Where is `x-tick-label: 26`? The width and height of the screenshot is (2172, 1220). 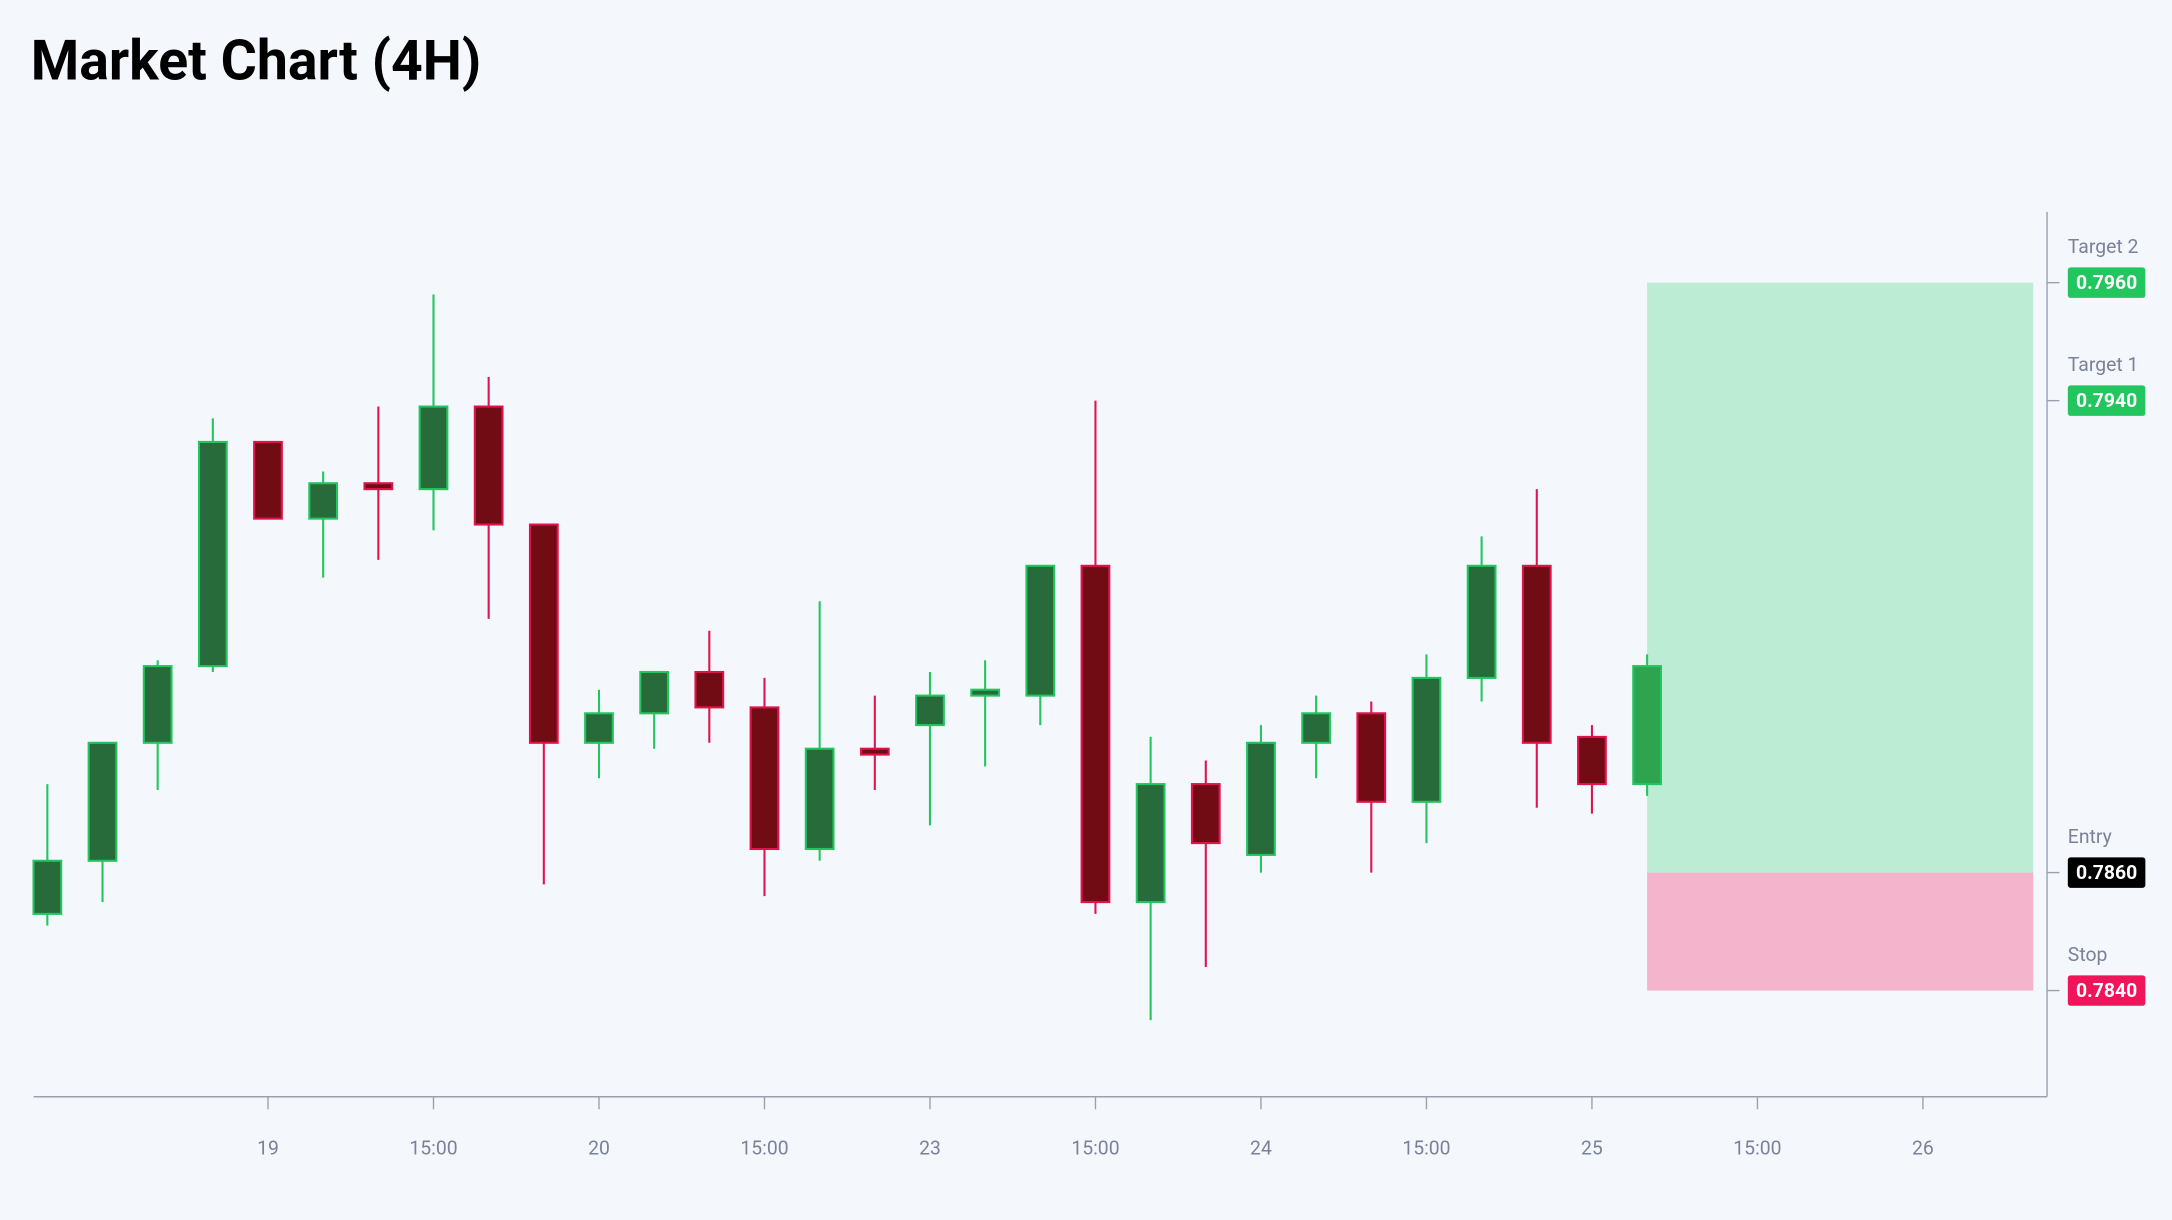 x-tick-label: 26 is located at coordinates (1923, 1148).